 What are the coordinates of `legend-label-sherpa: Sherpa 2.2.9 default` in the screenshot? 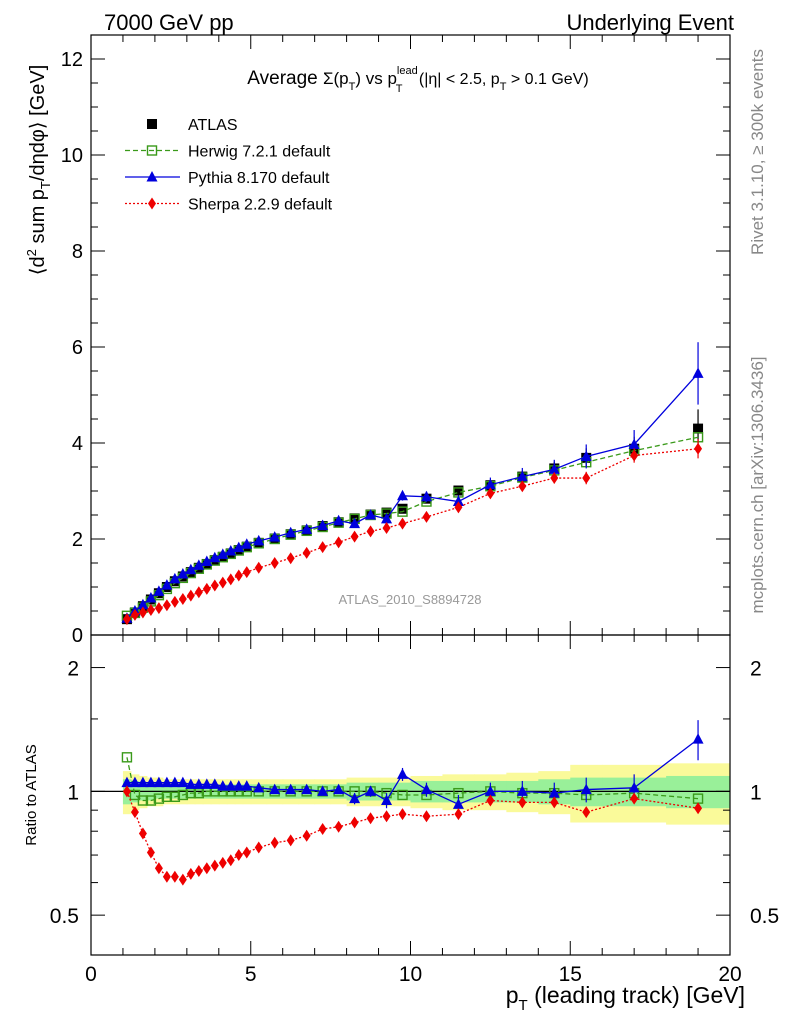 It's located at (260, 205).